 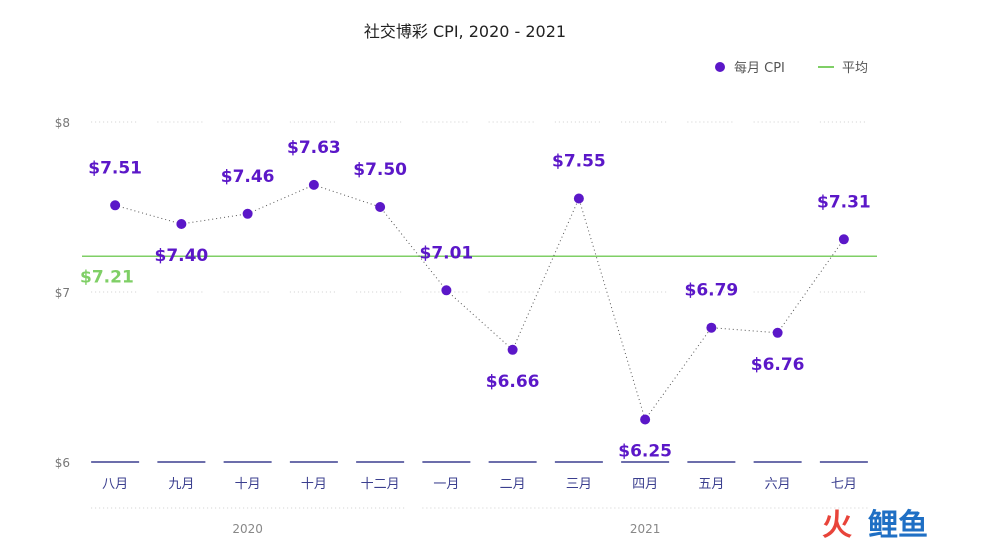 What do you see at coordinates (380, 484) in the screenshot?
I see `x-tick-label: 十二月` at bounding box center [380, 484].